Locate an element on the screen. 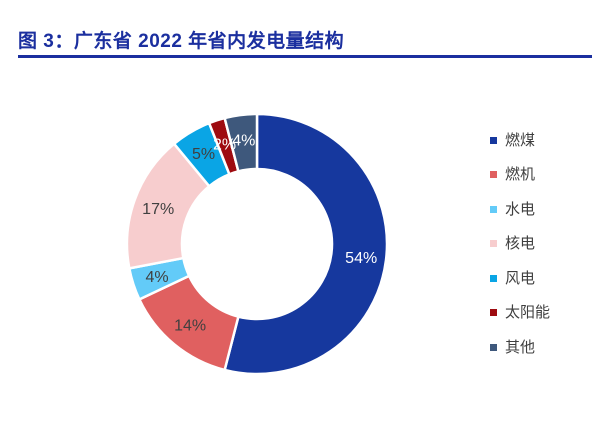 The image size is (610, 422). title-underline is located at coordinates (305, 56).